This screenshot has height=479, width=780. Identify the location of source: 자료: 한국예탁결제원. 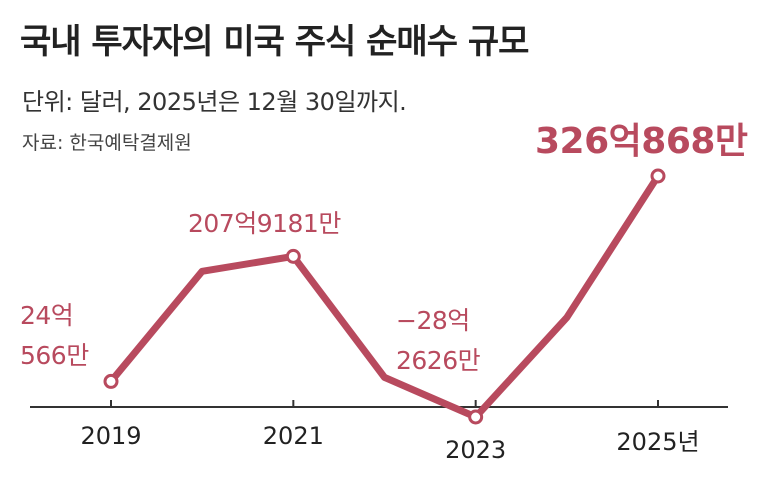
(107, 143).